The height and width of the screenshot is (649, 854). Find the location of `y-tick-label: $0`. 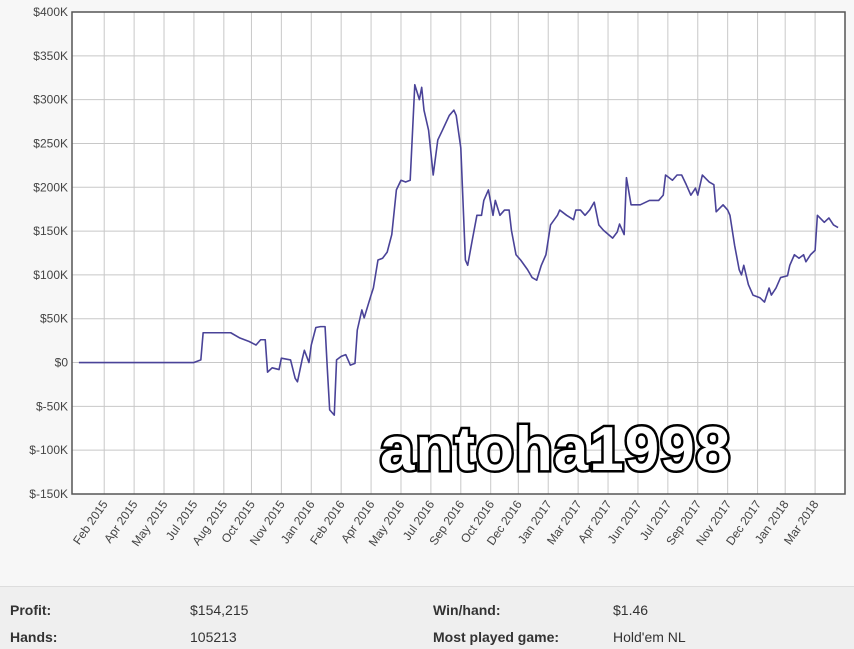

y-tick-label: $0 is located at coordinates (62, 363).